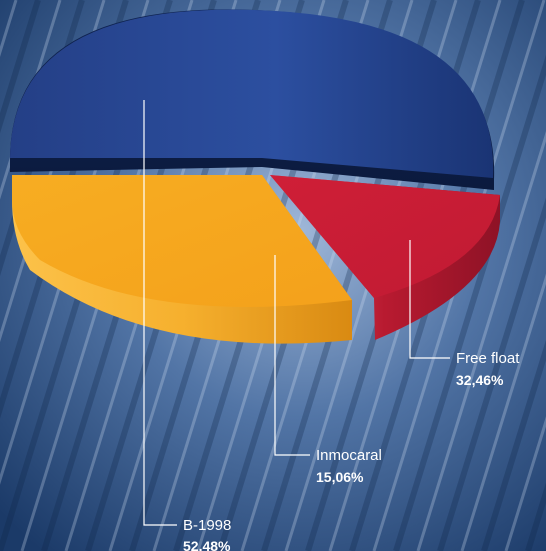 The image size is (546, 551). I want to click on label-b-1998-value: 52,48%, so click(207, 544).